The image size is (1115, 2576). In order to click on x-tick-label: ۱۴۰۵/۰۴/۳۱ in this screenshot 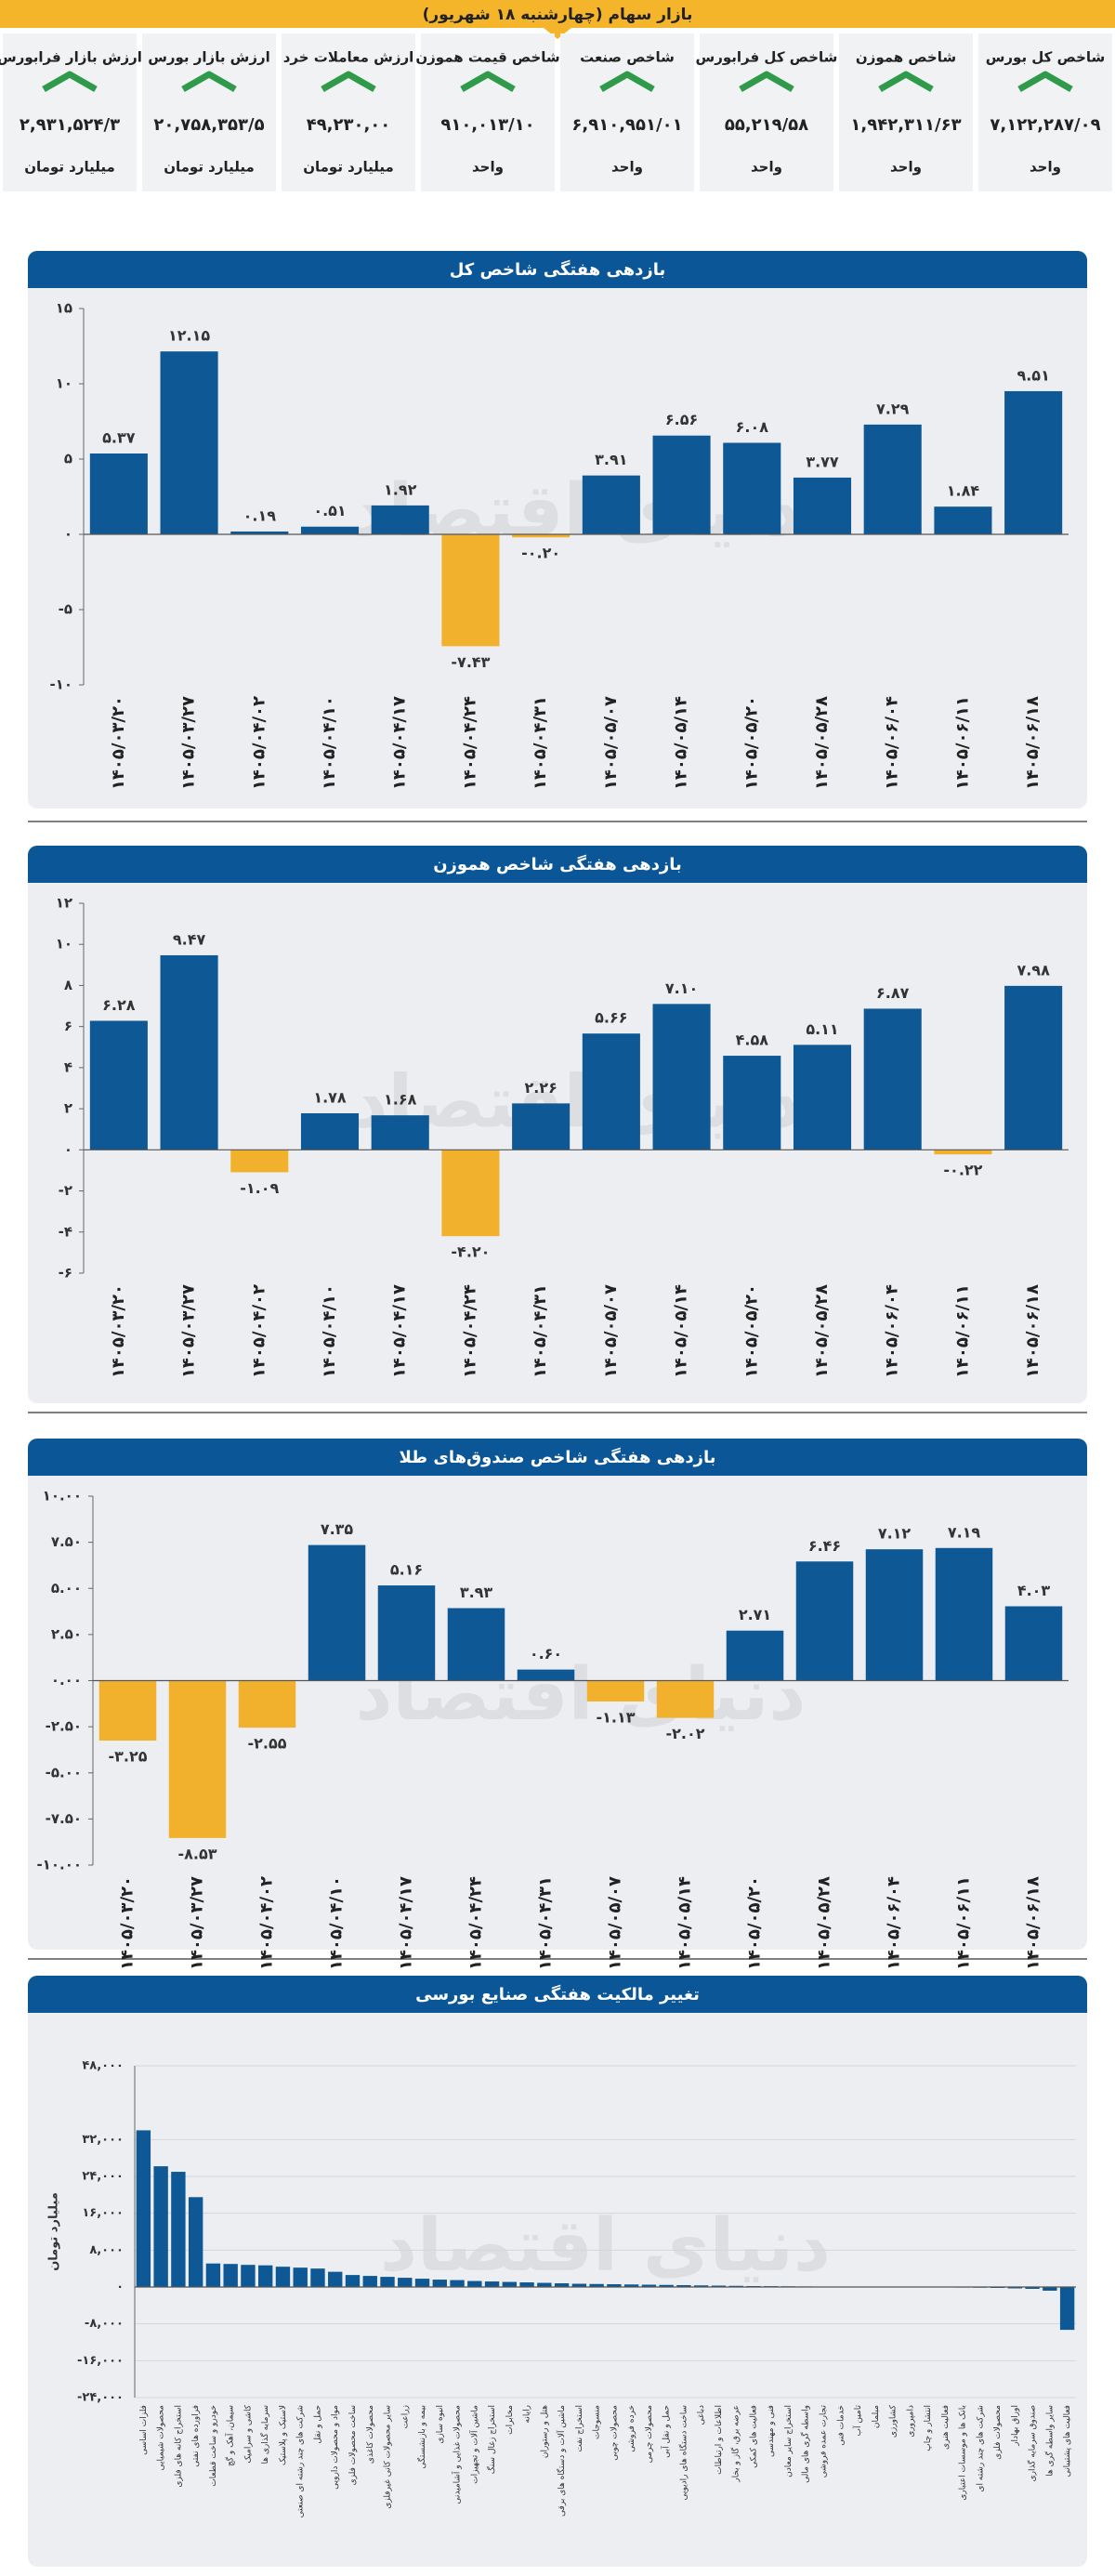, I will do `click(540, 743)`.